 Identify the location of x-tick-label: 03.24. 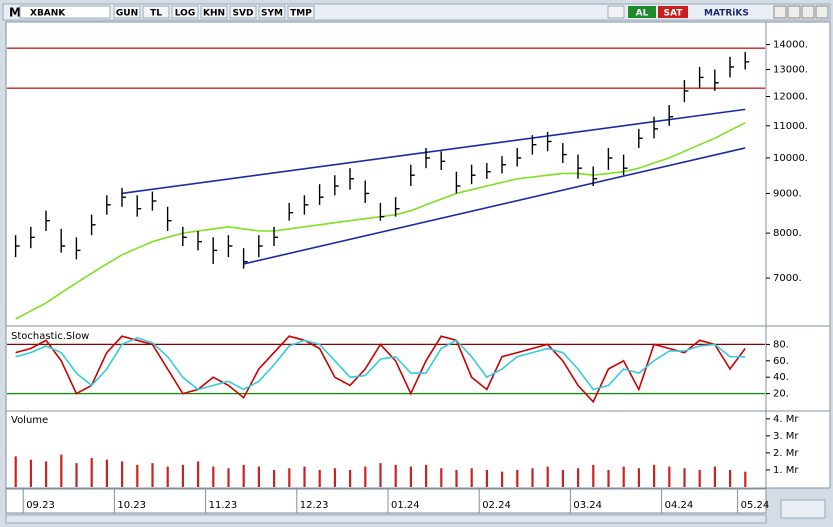
(587, 505).